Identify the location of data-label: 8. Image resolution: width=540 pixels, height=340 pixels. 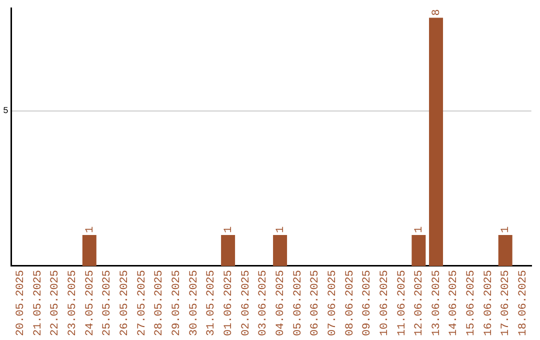
(436, 12).